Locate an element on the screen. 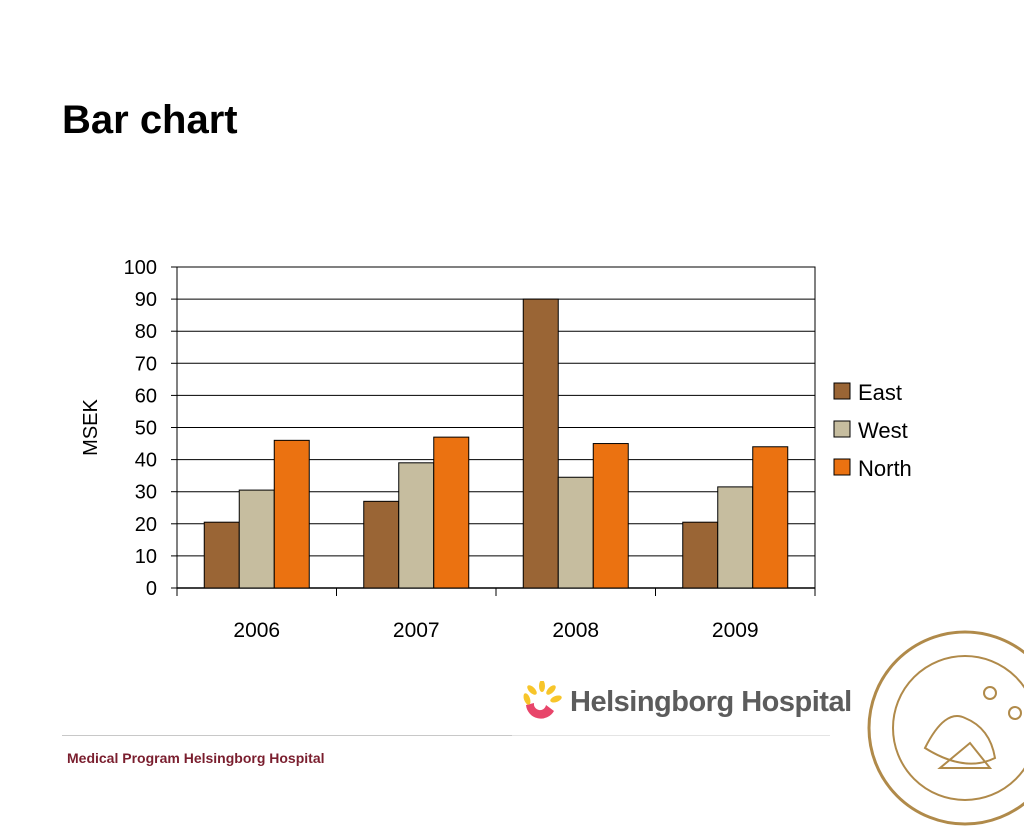 The image size is (1024, 828). y-tick-label: 30 is located at coordinates (146, 493).